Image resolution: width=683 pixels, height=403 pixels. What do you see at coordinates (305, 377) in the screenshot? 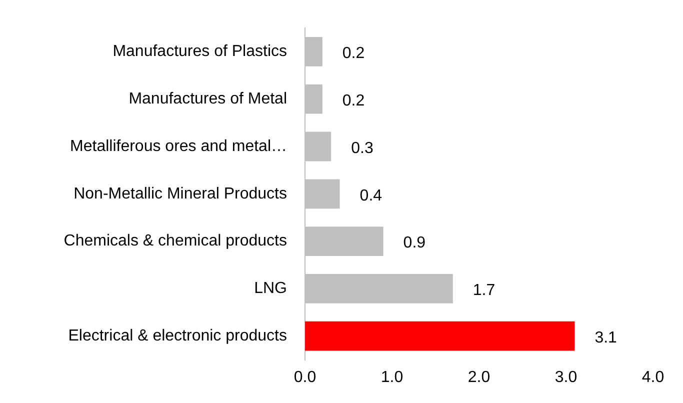
I see `x-tick-label: 0.0` at bounding box center [305, 377].